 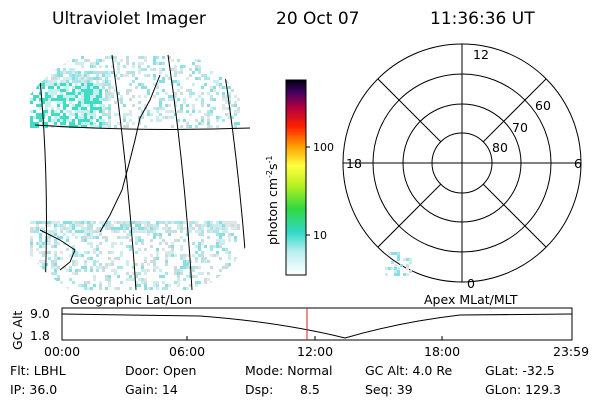 What do you see at coordinates (160, 370) in the screenshot?
I see `footer-field: Door: Open` at bounding box center [160, 370].